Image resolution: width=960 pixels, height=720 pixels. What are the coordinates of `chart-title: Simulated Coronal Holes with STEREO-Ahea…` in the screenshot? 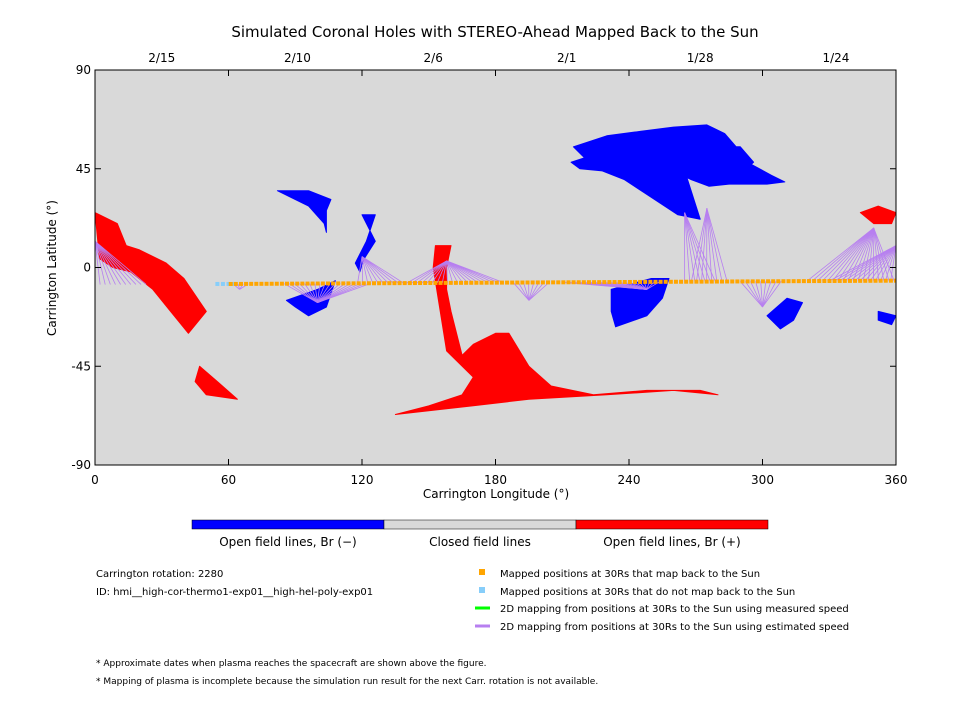 It's located at (494, 32).